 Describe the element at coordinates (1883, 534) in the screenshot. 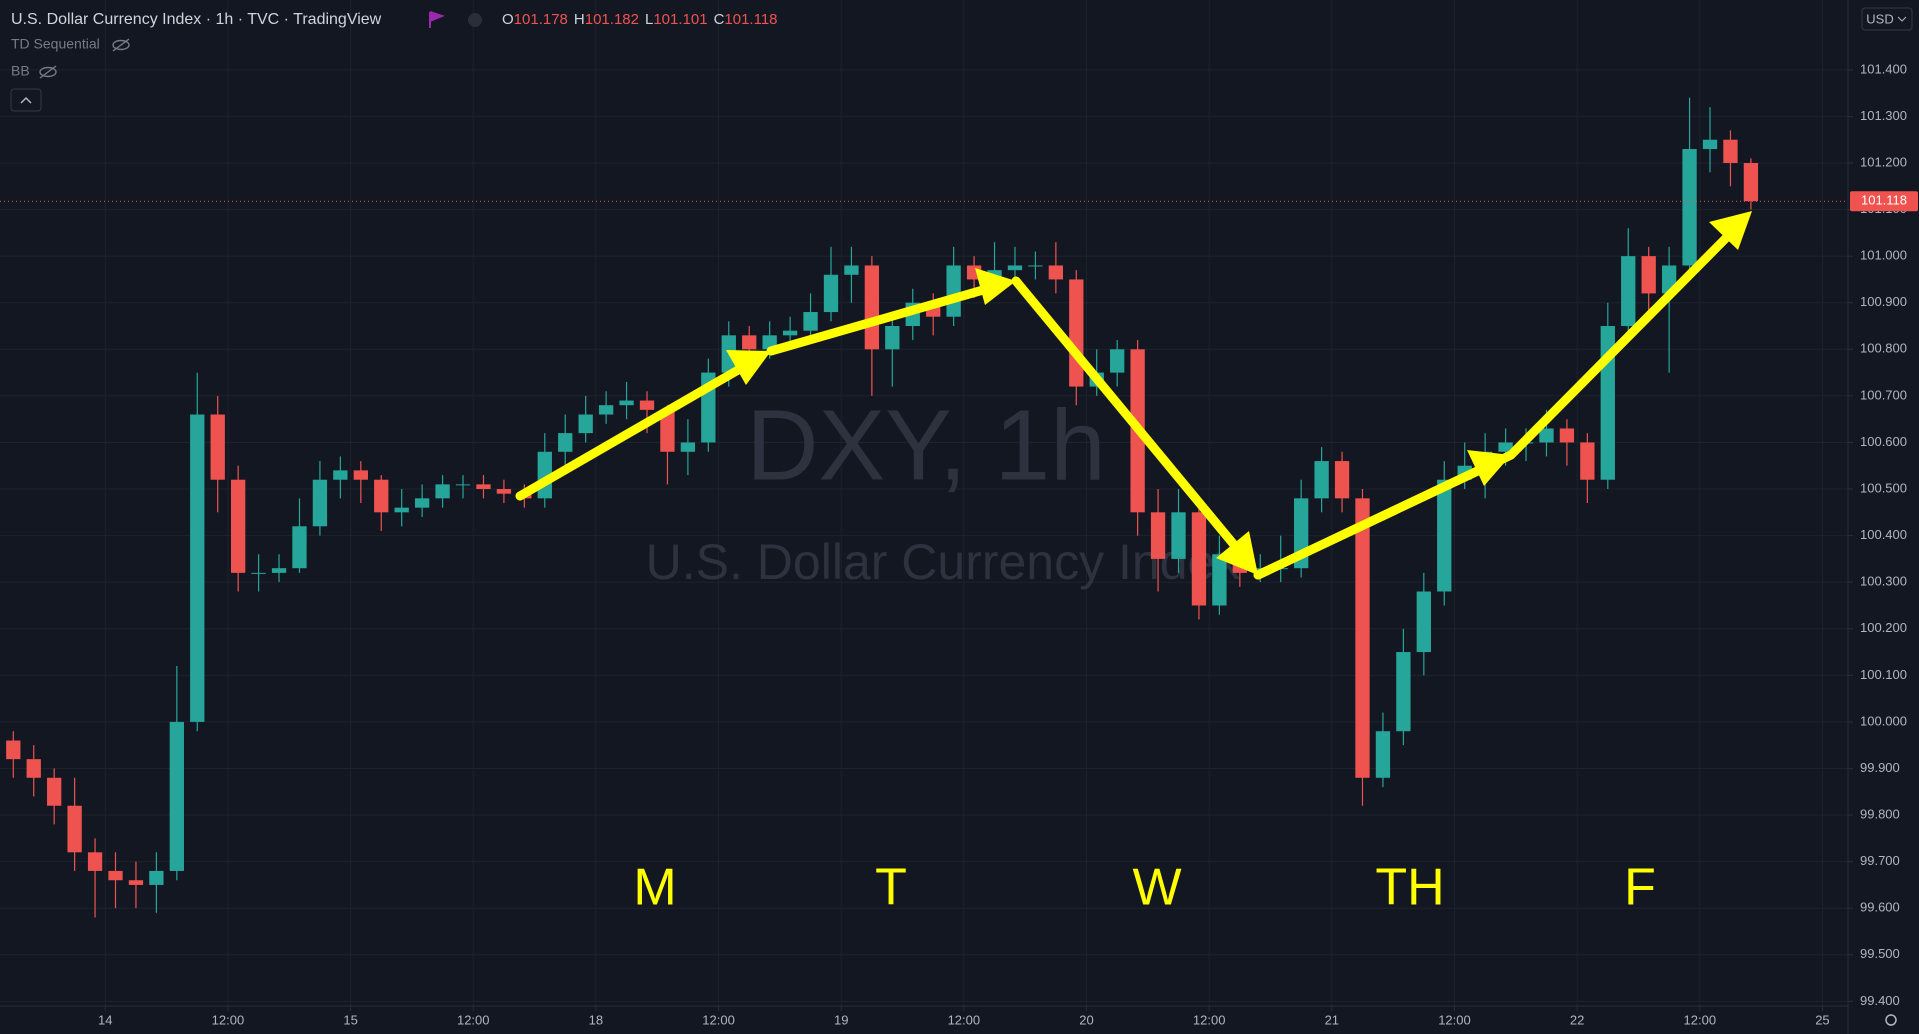

I see `y-tick-label: 100.400` at that location.